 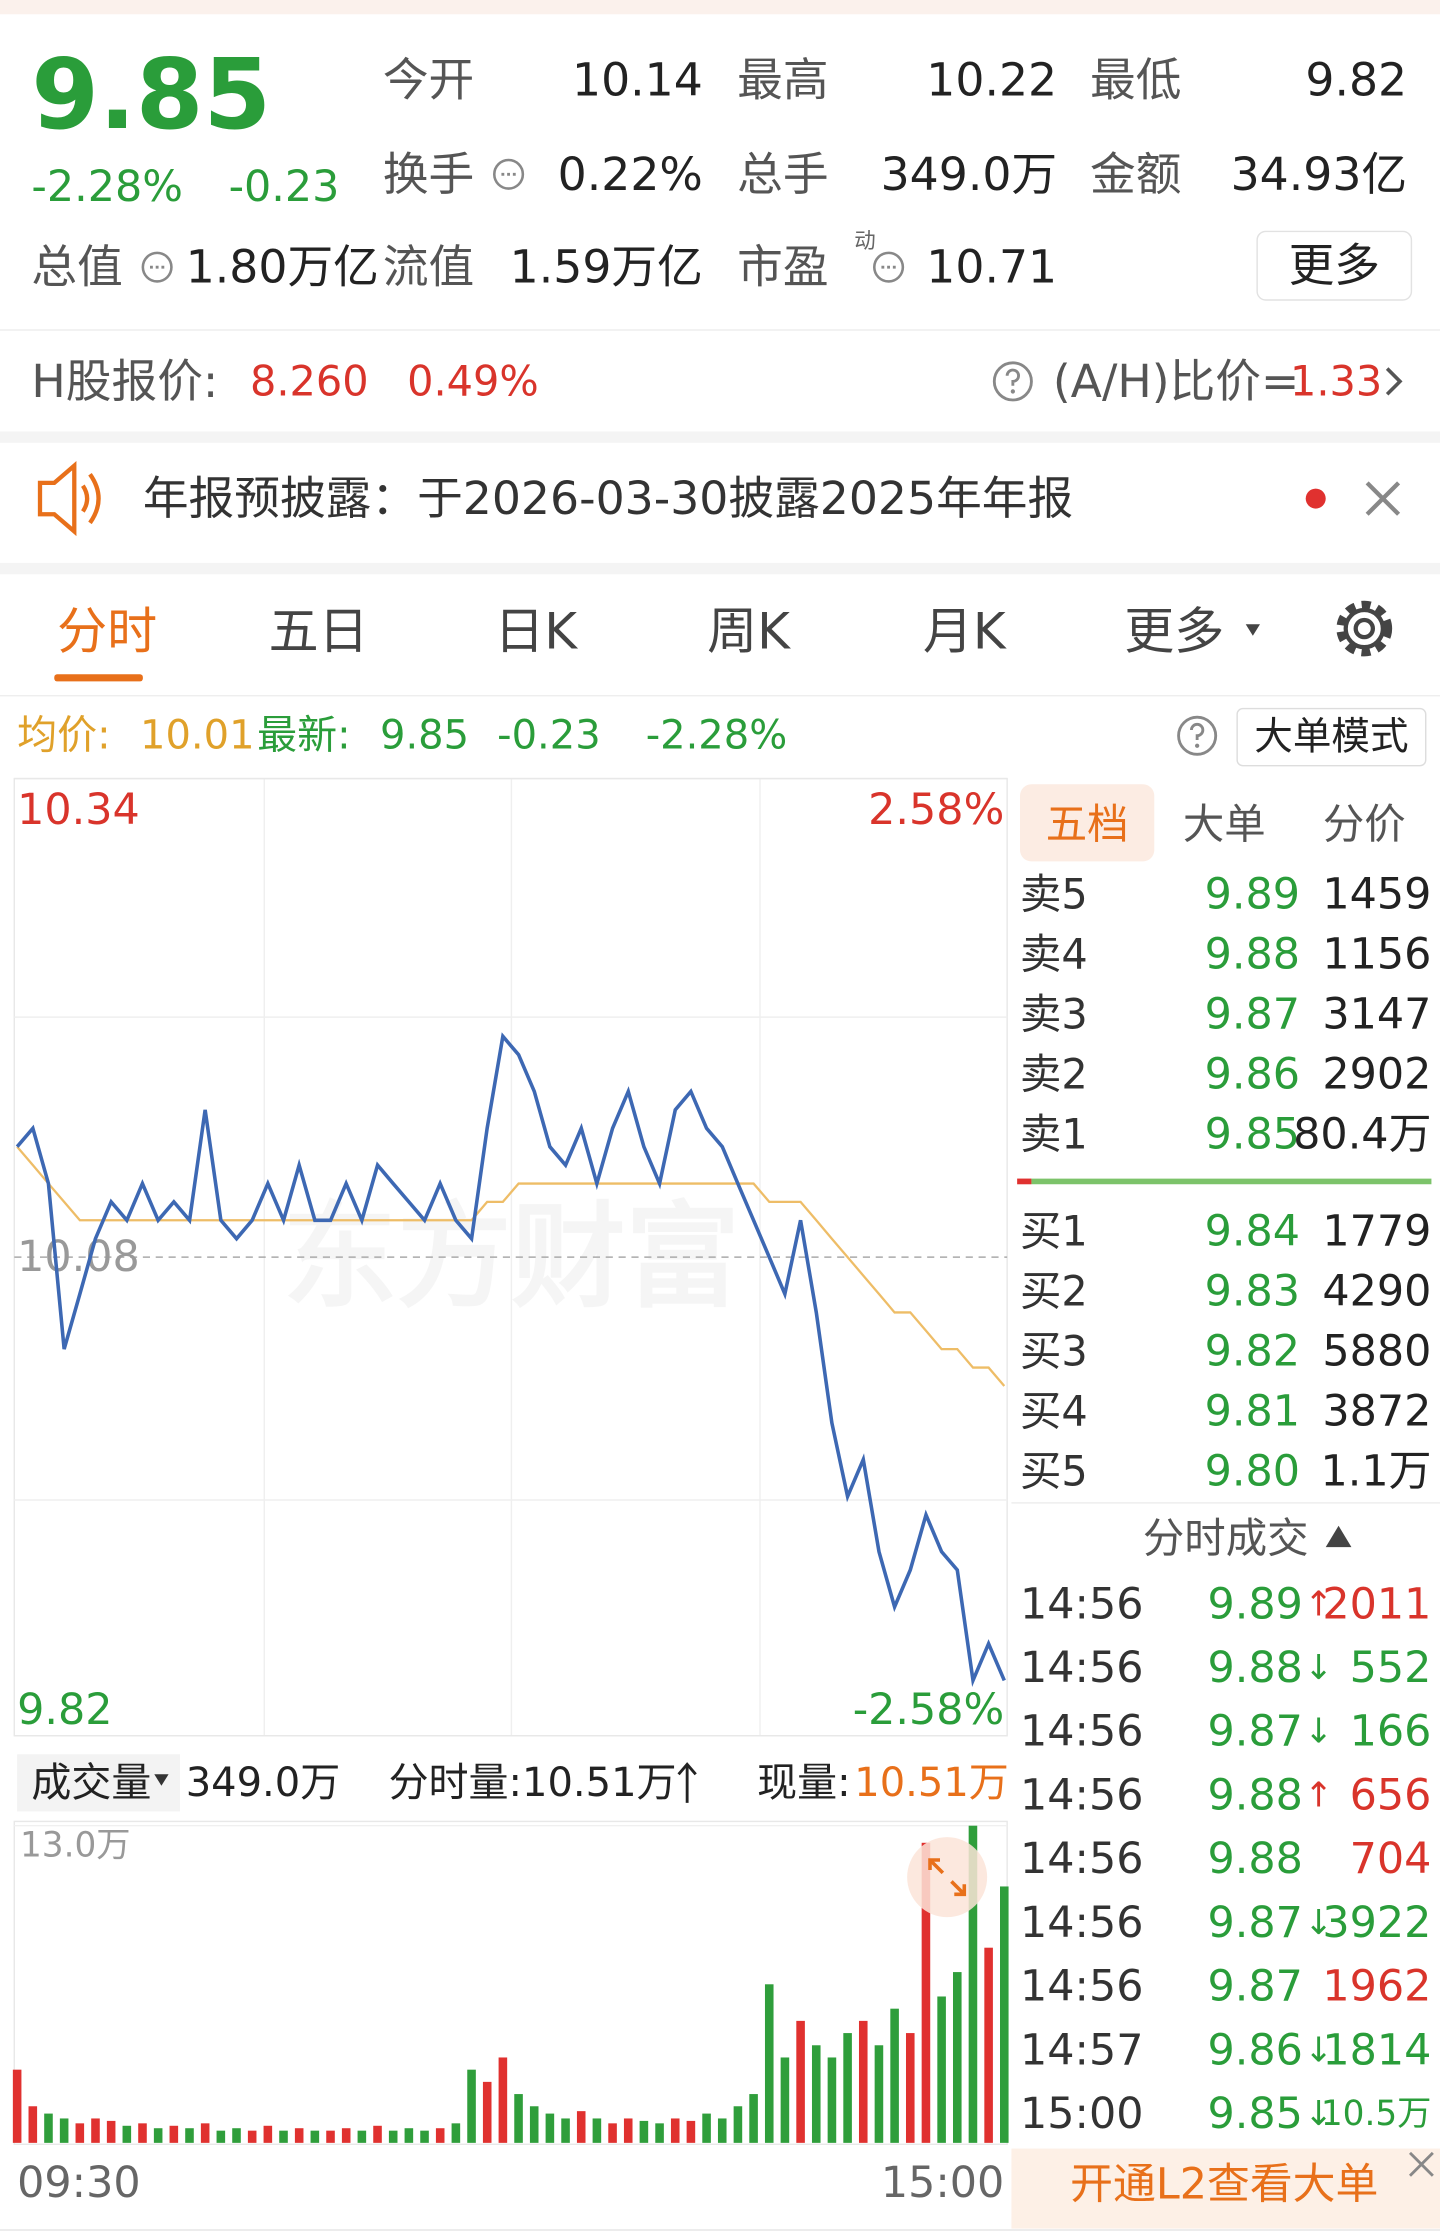 What do you see at coordinates (1364, 824) in the screenshot?
I see `book-tab: 分价` at bounding box center [1364, 824].